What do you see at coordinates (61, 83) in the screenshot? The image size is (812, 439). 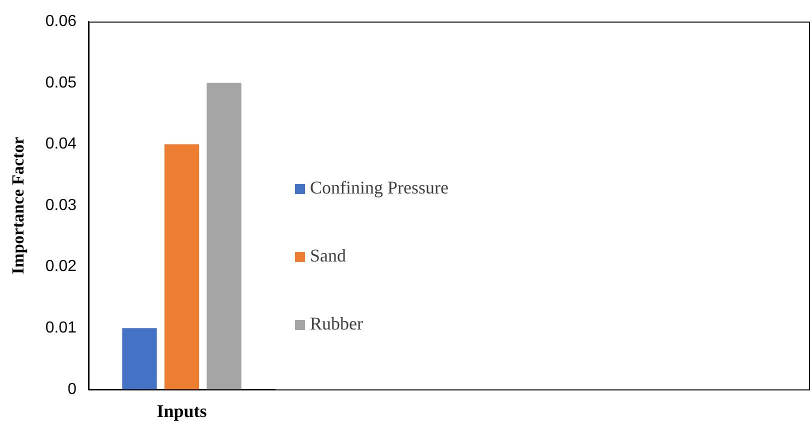 I see `y-tick-label: 0.05` at bounding box center [61, 83].